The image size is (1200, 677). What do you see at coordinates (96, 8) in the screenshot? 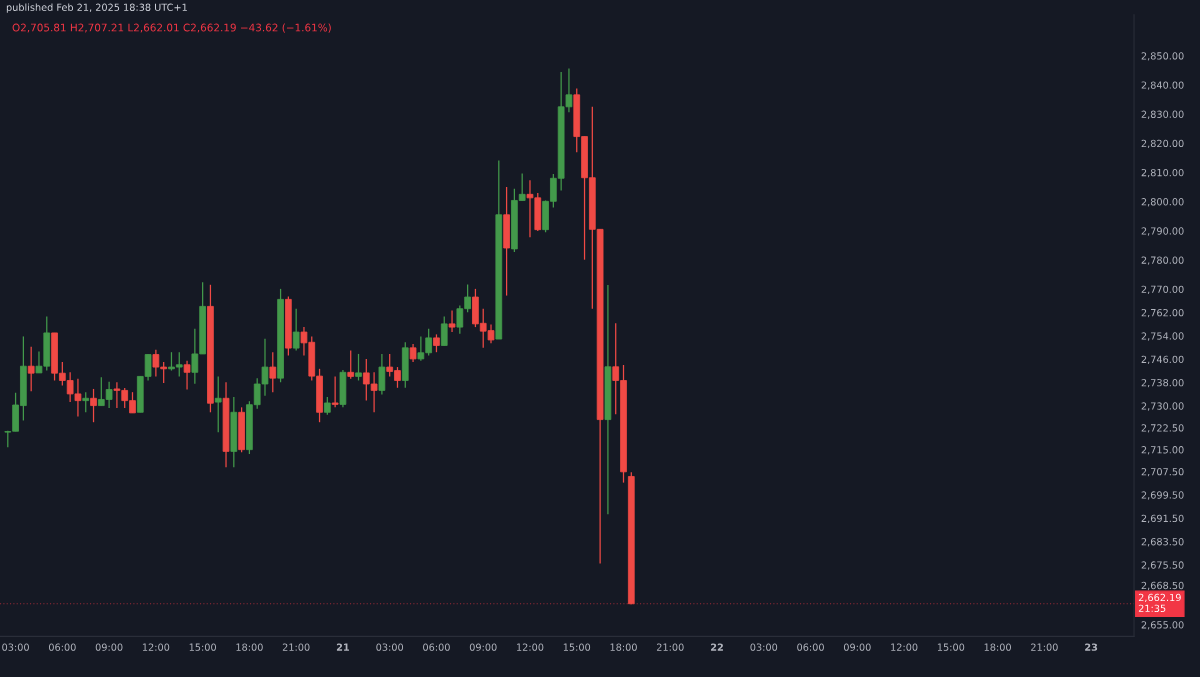
I see `text: published Feb 21, 2025 18:38 UTC+1` at bounding box center [96, 8].